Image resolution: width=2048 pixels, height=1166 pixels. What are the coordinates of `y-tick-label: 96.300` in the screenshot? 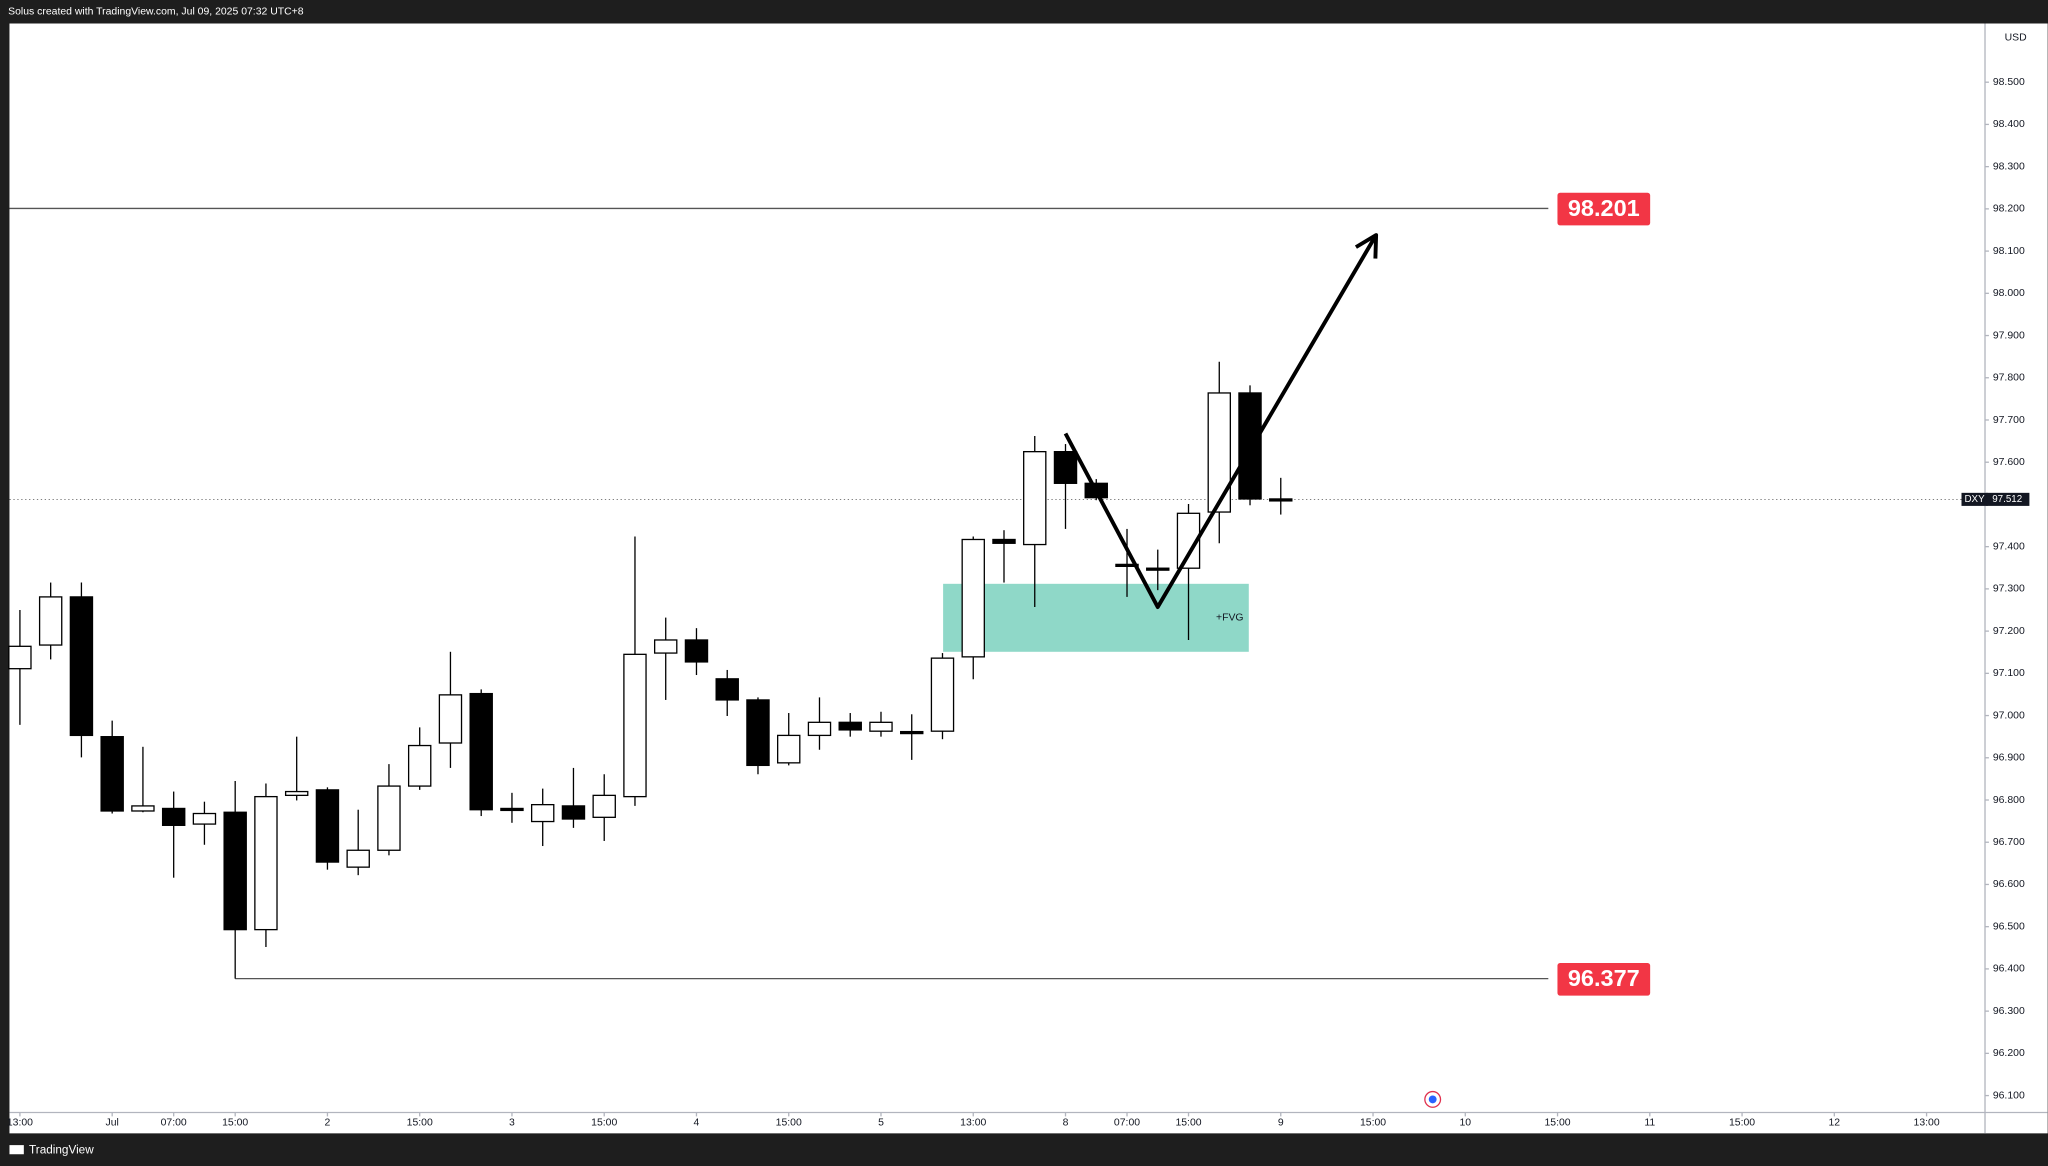 It's located at (2009, 1011).